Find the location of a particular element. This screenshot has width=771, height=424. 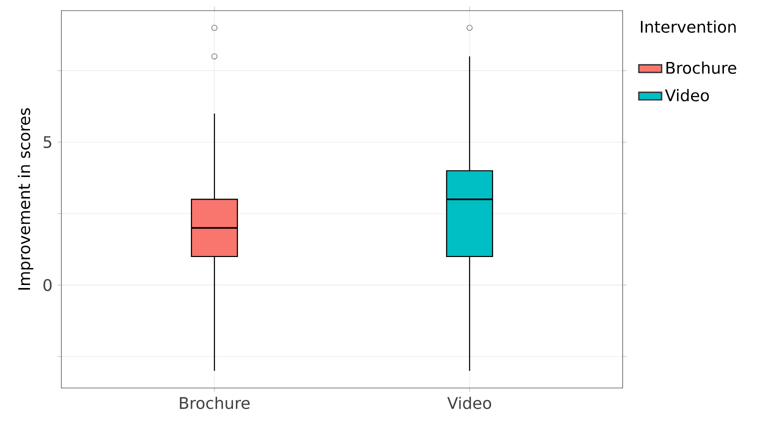

y-tick-label: 5 is located at coordinates (48, 142).